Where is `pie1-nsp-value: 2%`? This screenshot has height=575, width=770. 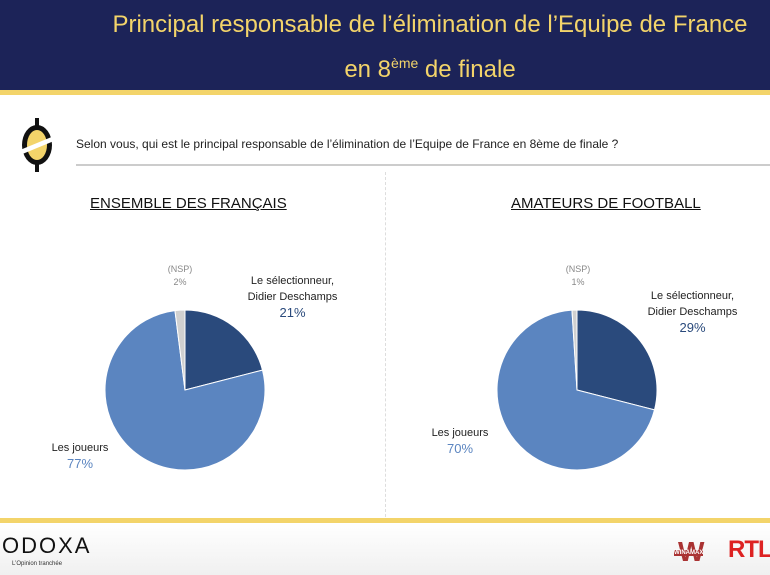 pie1-nsp-value: 2% is located at coordinates (180, 282).